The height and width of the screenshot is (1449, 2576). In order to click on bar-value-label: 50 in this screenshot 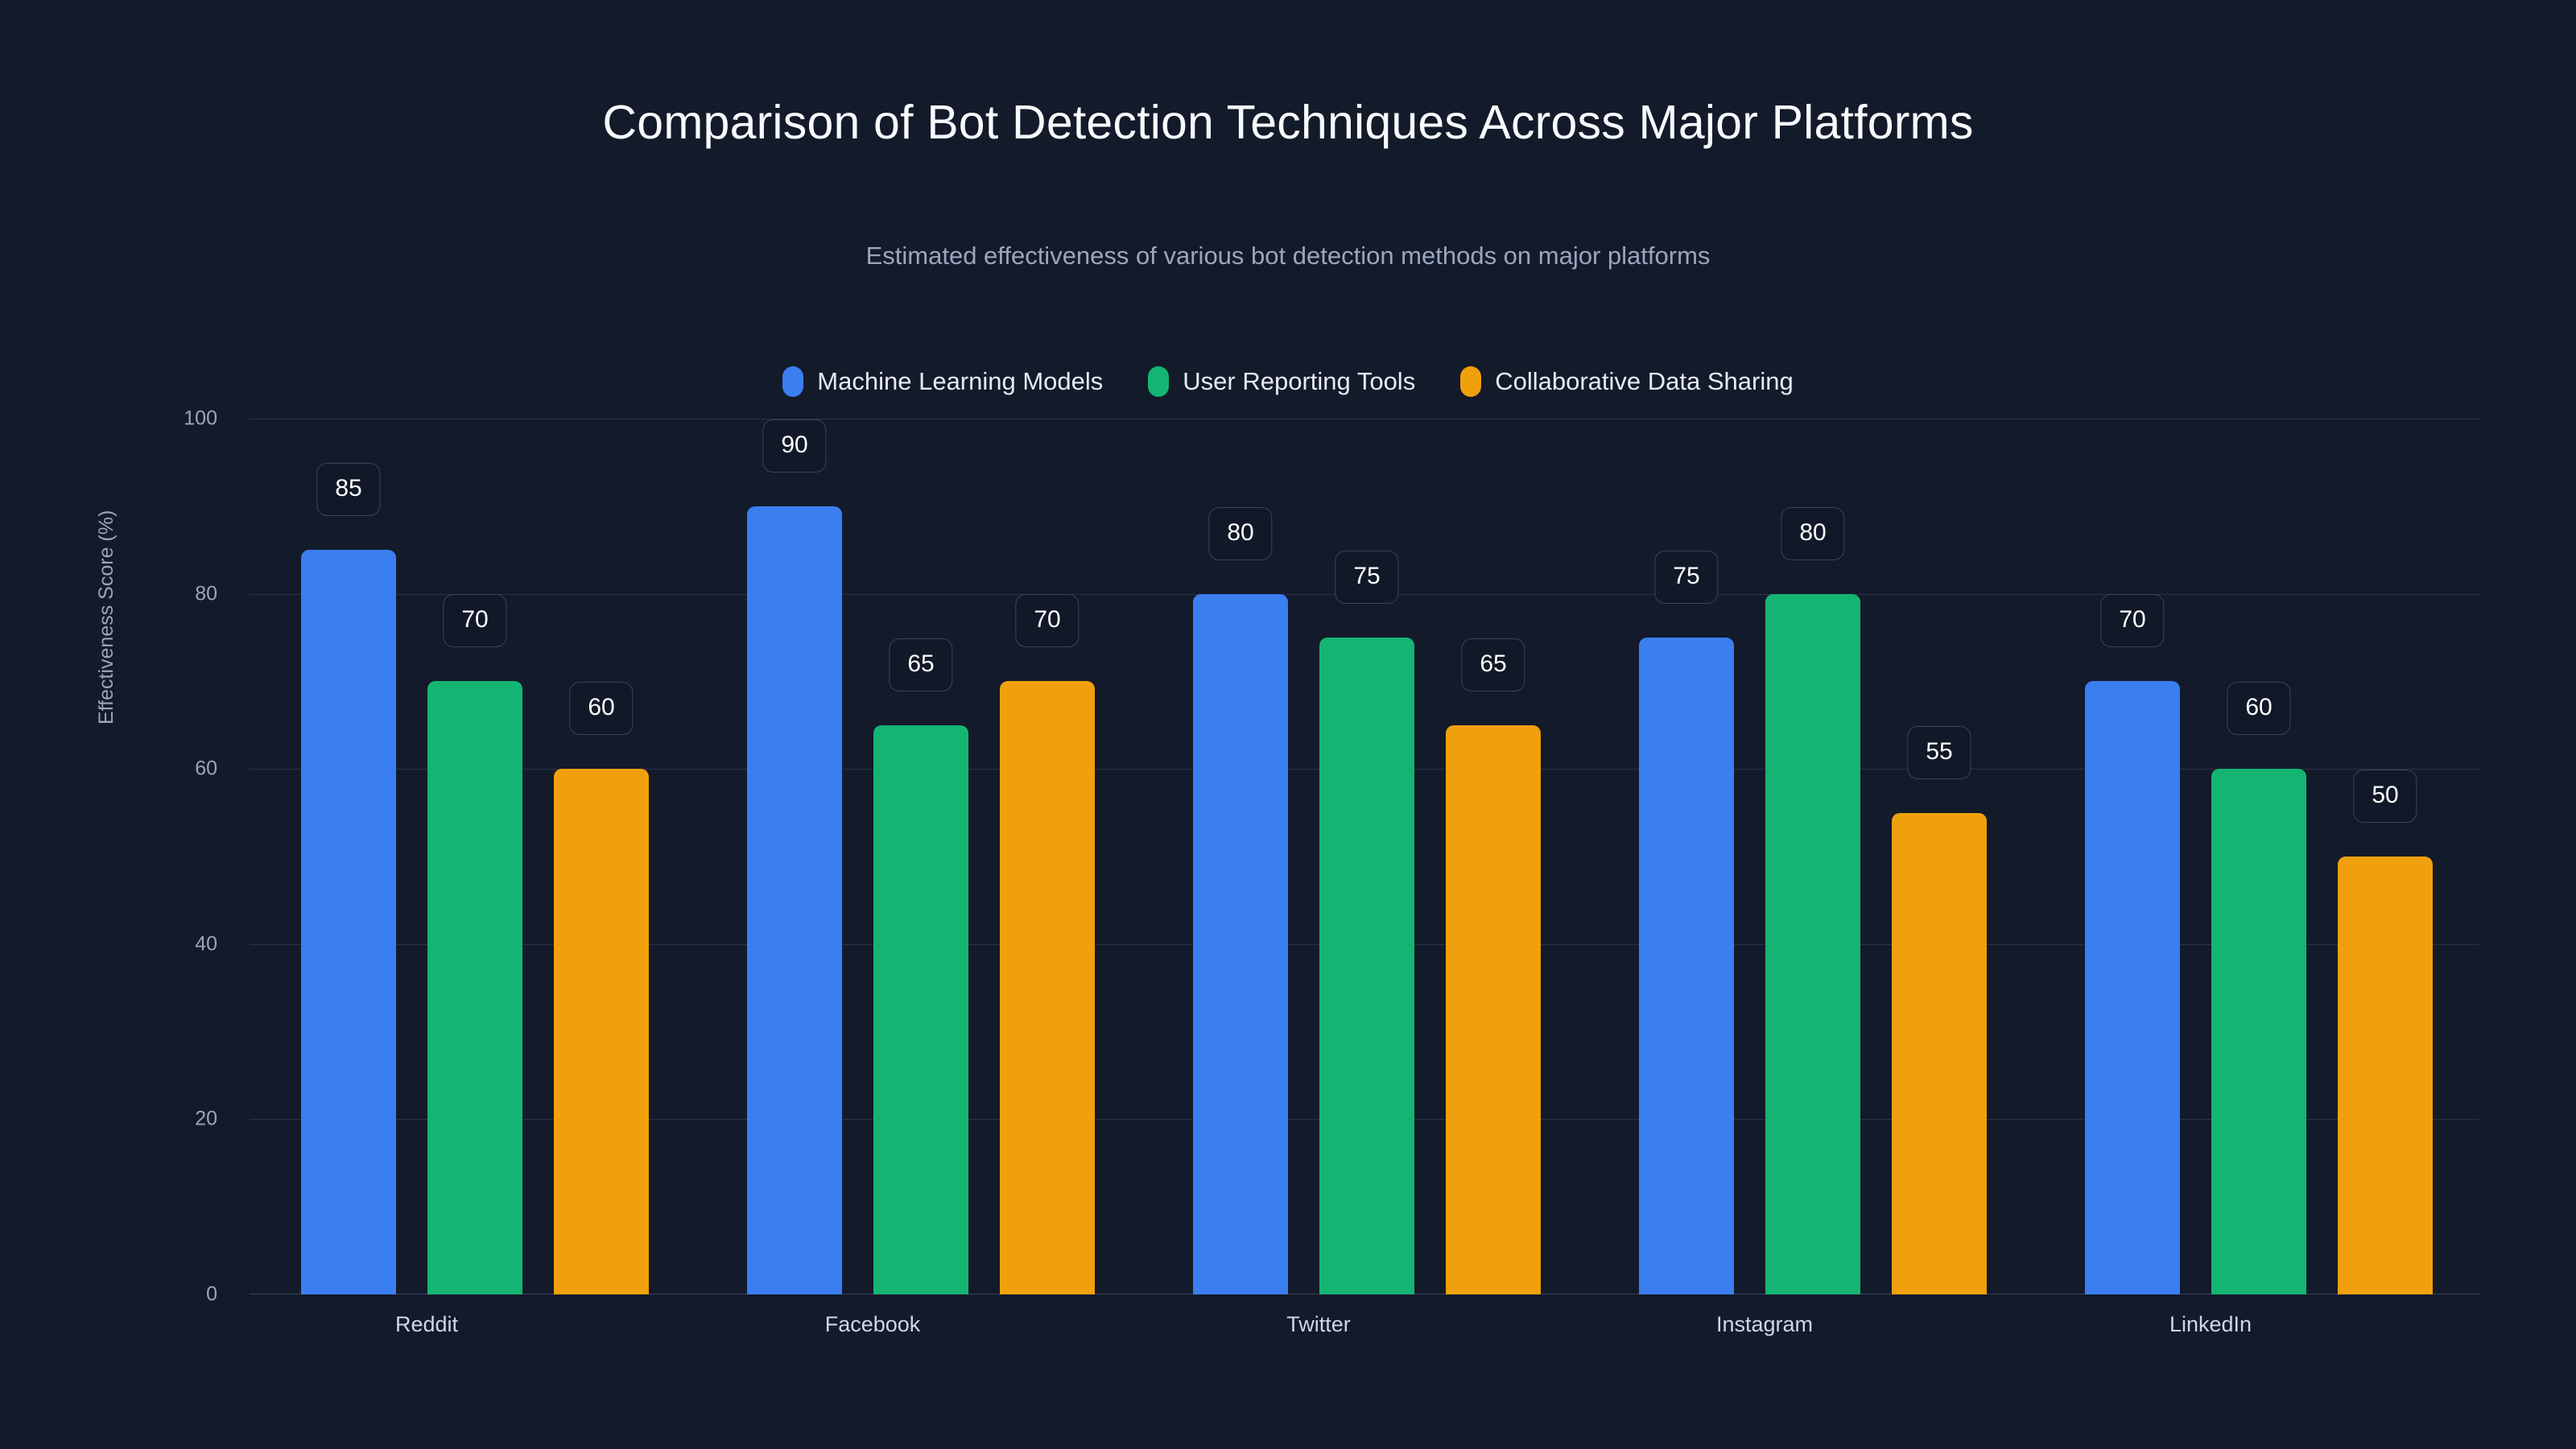, I will do `click(2385, 796)`.